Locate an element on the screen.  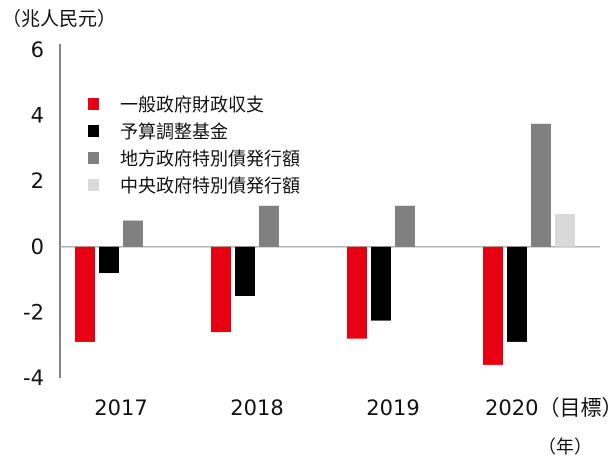
y-tick-label: -4 is located at coordinates (33, 378).